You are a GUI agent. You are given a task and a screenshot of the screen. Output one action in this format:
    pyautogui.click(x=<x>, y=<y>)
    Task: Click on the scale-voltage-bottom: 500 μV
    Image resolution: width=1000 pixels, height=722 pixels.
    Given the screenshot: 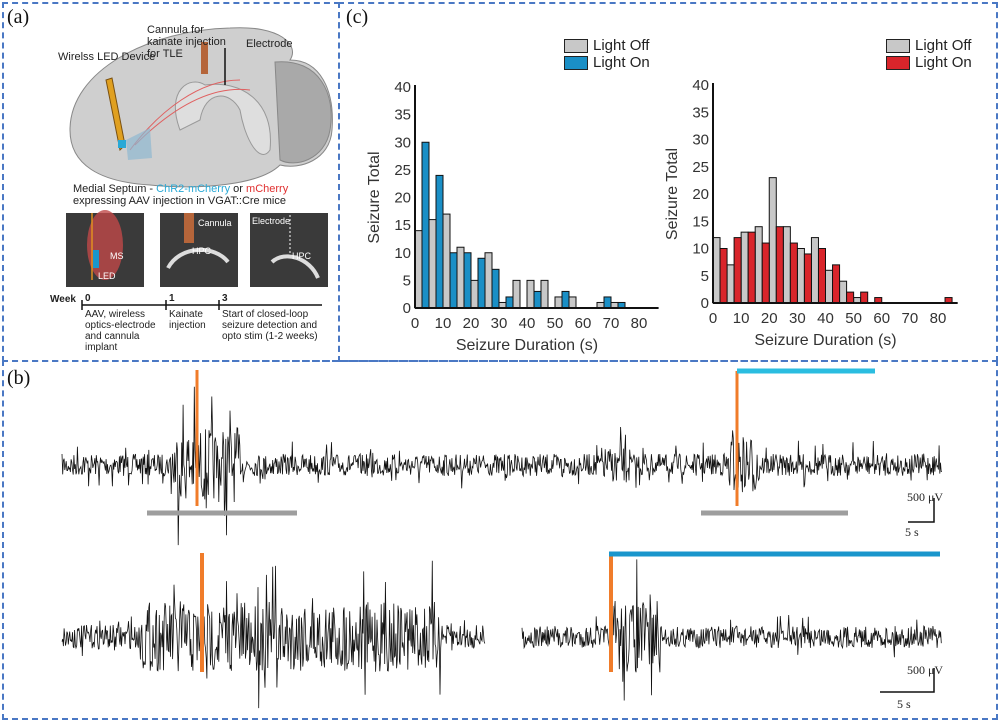 What is the action you would take?
    pyautogui.click(x=925, y=670)
    